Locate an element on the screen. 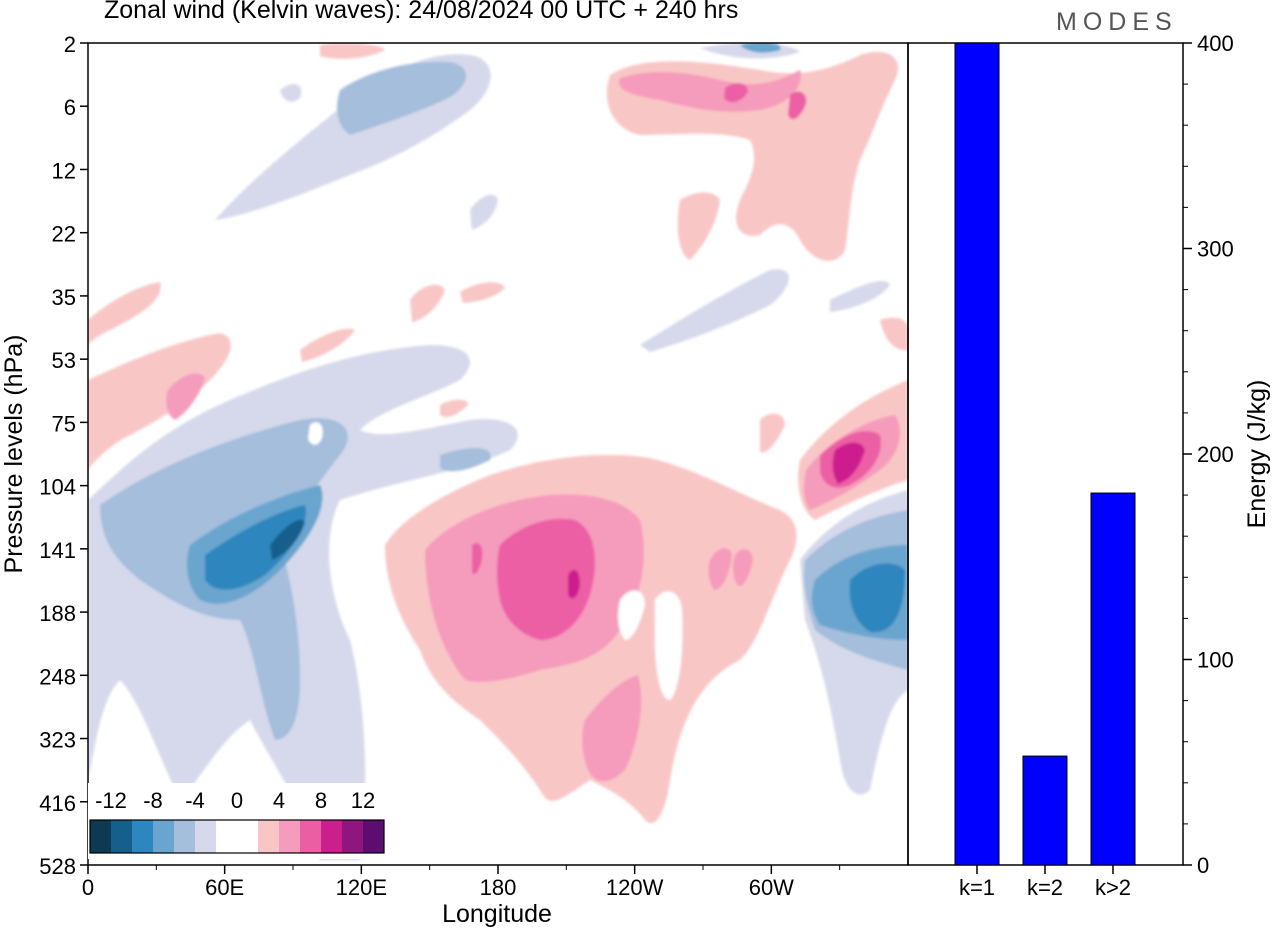 This screenshot has height=930, width=1280. color-legend: -12 -8 -4 0 4 8 12 is located at coordinates (236, 821).